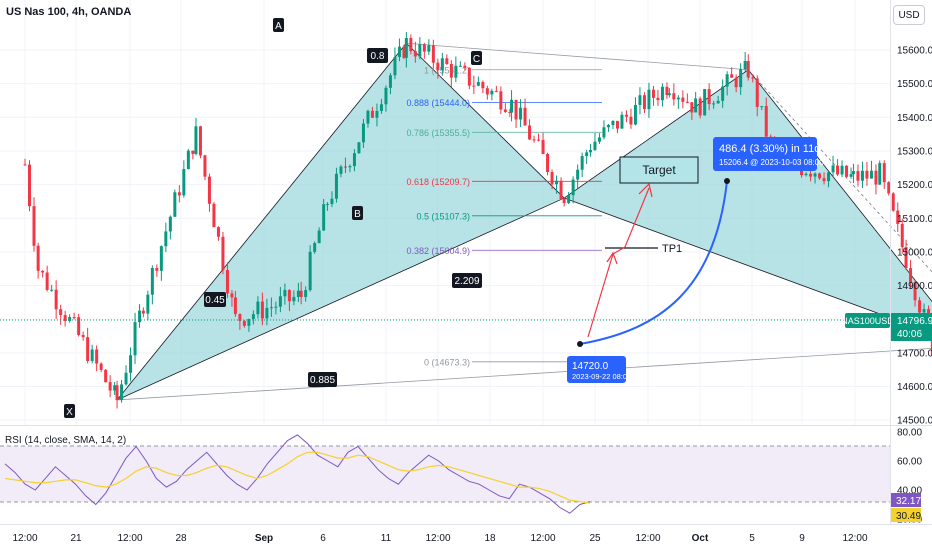  What do you see at coordinates (909, 15) in the screenshot?
I see `currency-button: USD` at bounding box center [909, 15].